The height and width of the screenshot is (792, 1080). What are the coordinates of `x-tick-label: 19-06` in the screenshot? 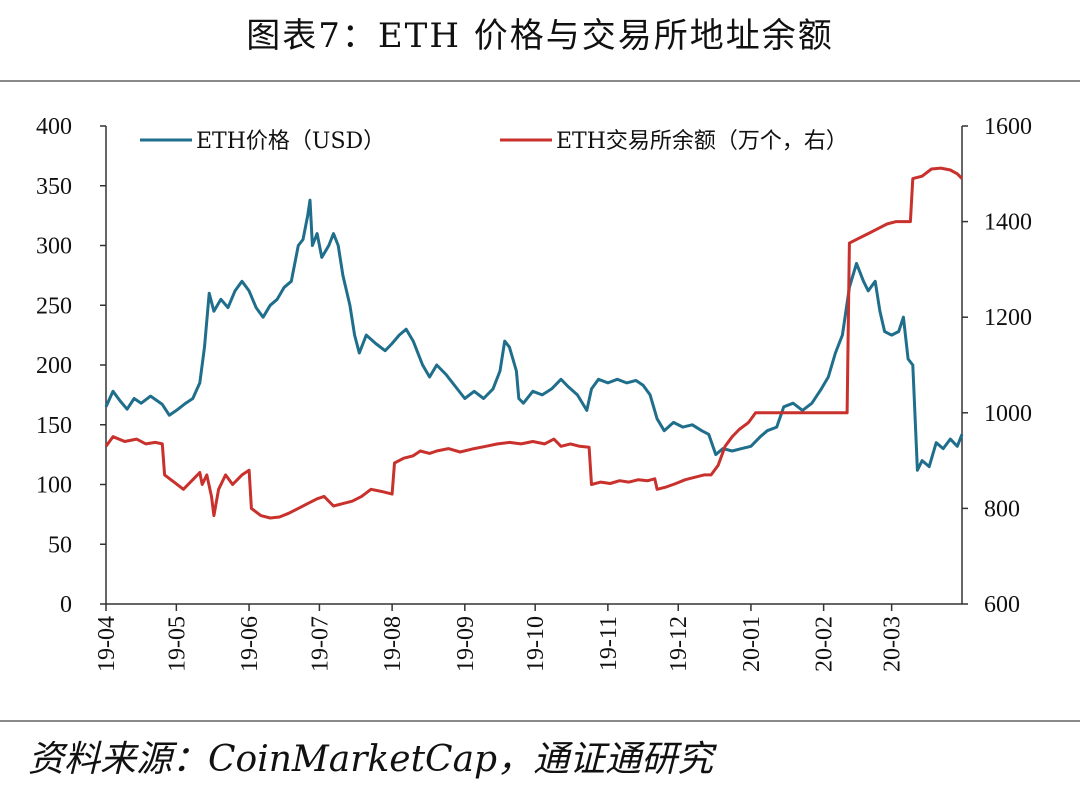 It's located at (250, 644).